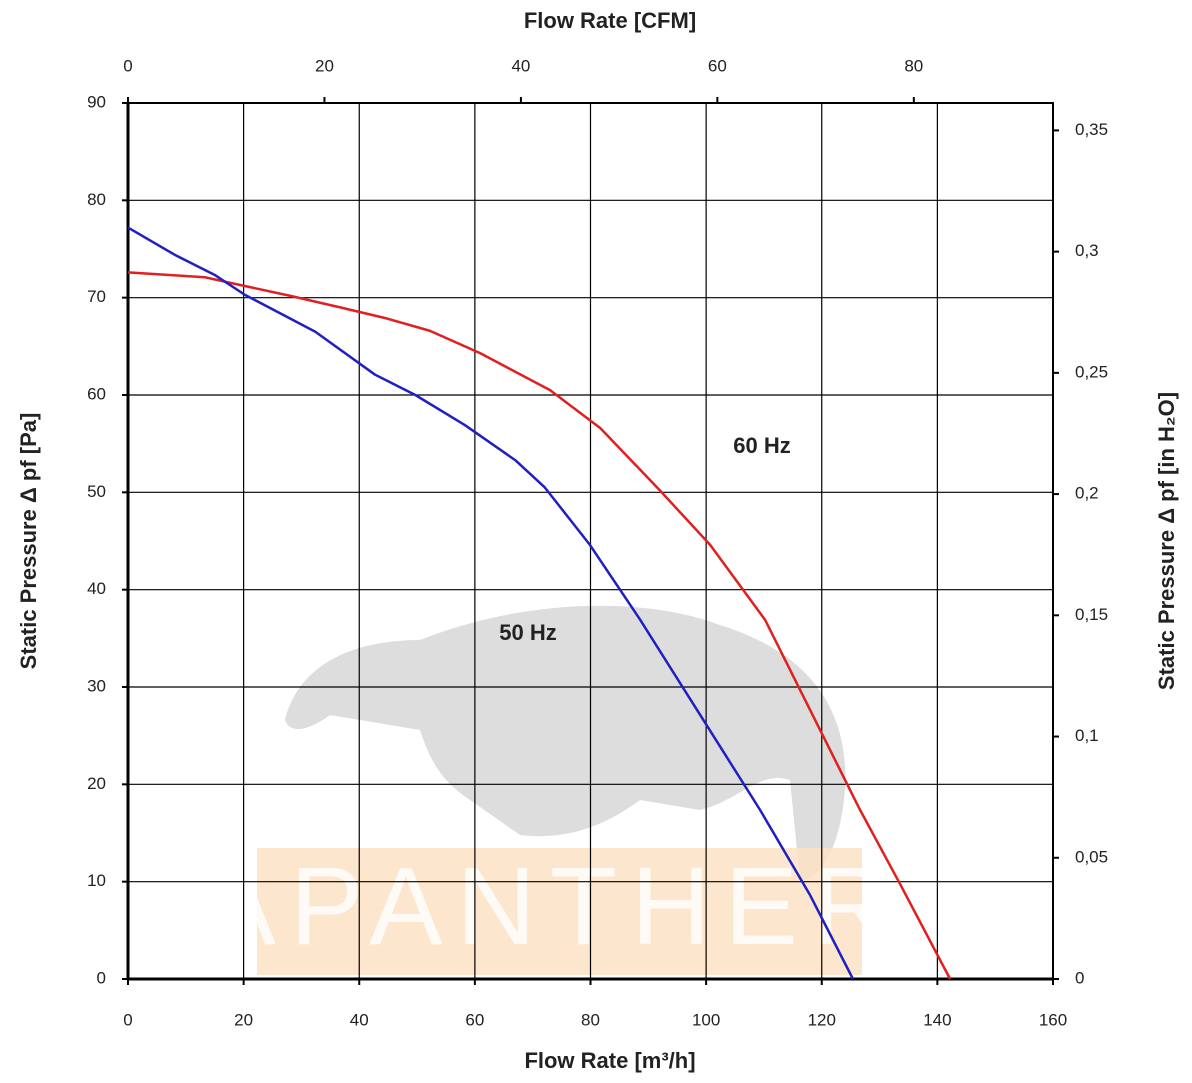 This screenshot has width=1192, height=1083. What do you see at coordinates (717, 65) in the screenshot?
I see `x2-tick-label: 60` at bounding box center [717, 65].